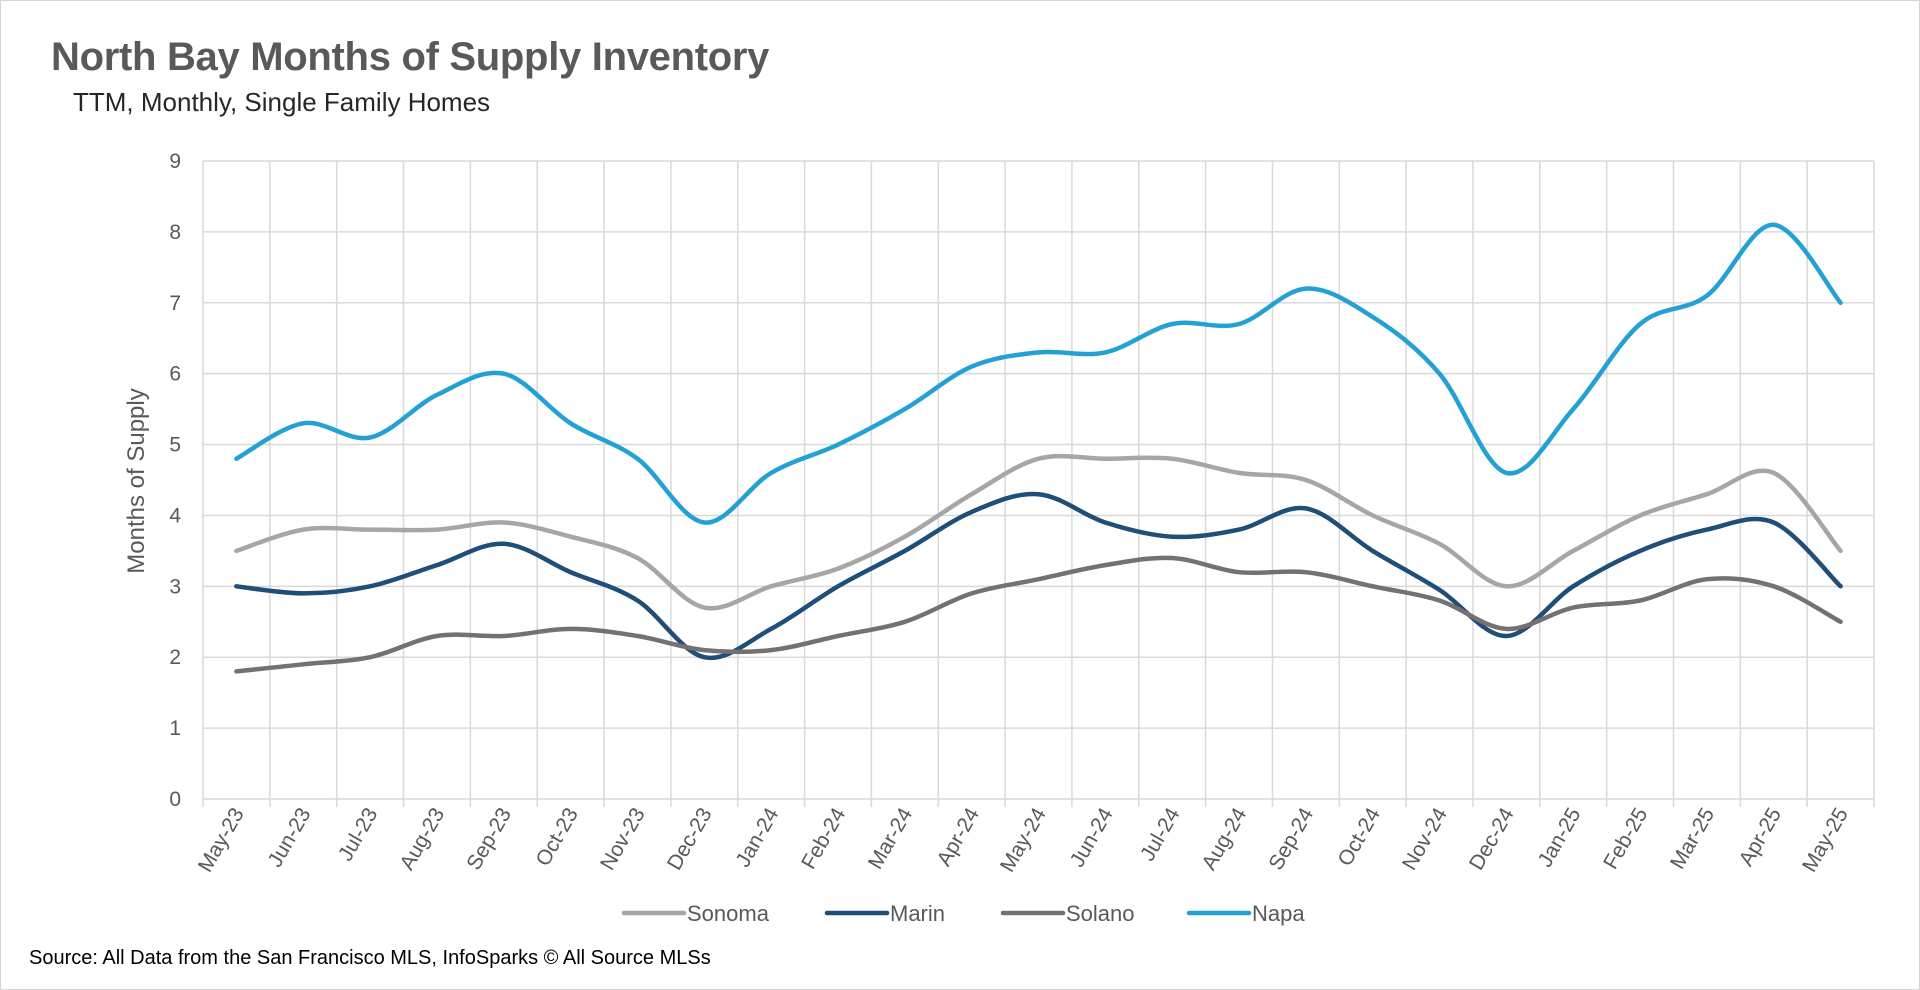 This screenshot has width=1920, height=990. Describe the element at coordinates (823, 838) in the screenshot. I see `x-tick-label: Feb-24` at that location.